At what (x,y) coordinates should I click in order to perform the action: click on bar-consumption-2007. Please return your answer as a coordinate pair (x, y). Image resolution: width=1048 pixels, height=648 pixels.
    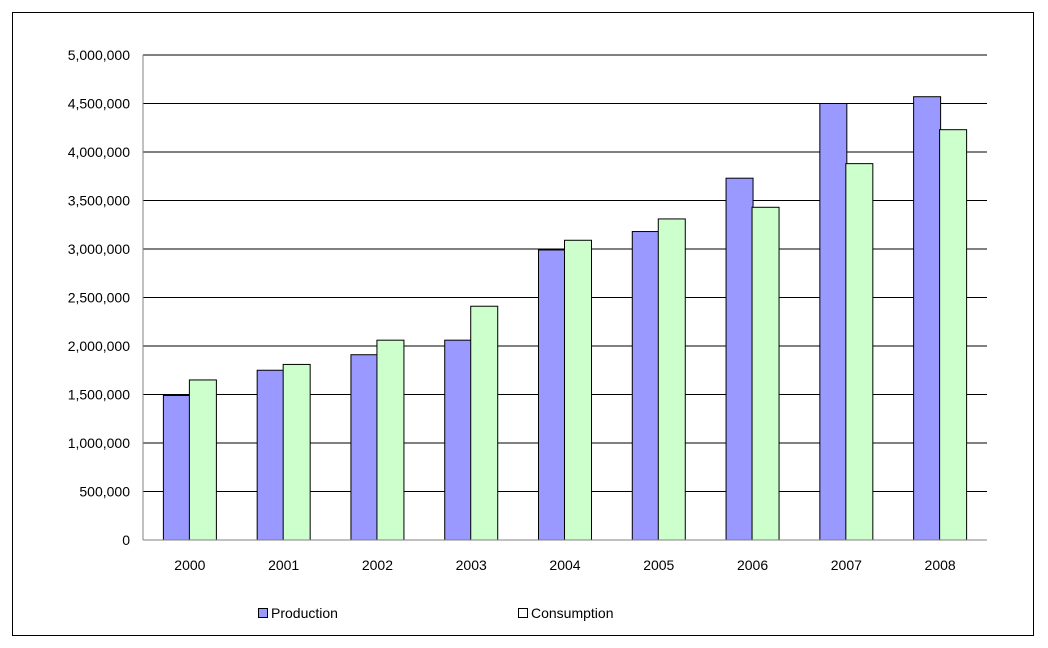
    Looking at the image, I should click on (859, 352).